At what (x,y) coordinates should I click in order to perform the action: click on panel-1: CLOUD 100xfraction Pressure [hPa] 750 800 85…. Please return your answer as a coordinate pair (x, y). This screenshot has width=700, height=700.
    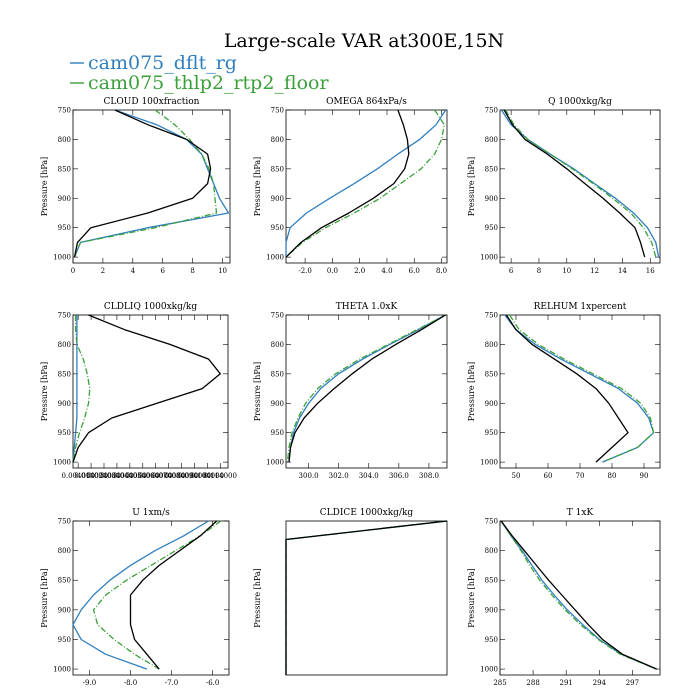
    Looking at the image, I should click on (135, 186).